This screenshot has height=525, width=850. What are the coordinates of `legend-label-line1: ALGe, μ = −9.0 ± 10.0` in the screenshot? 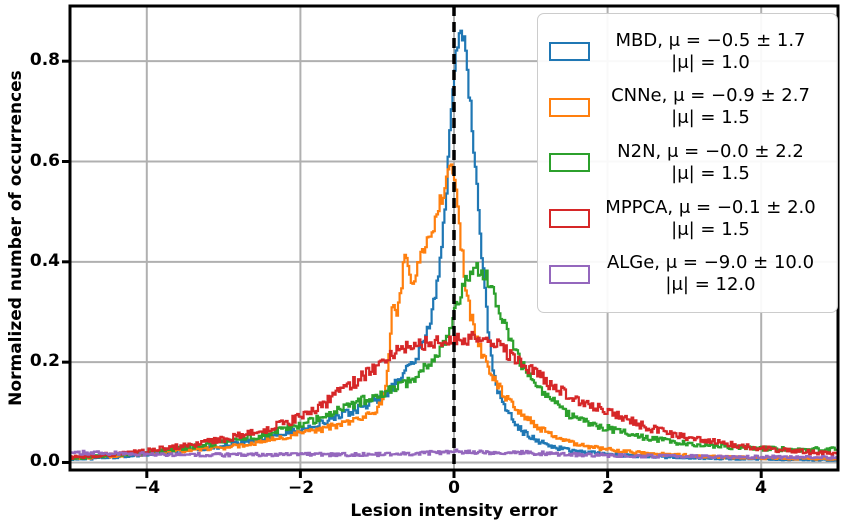 It's located at (710, 263).